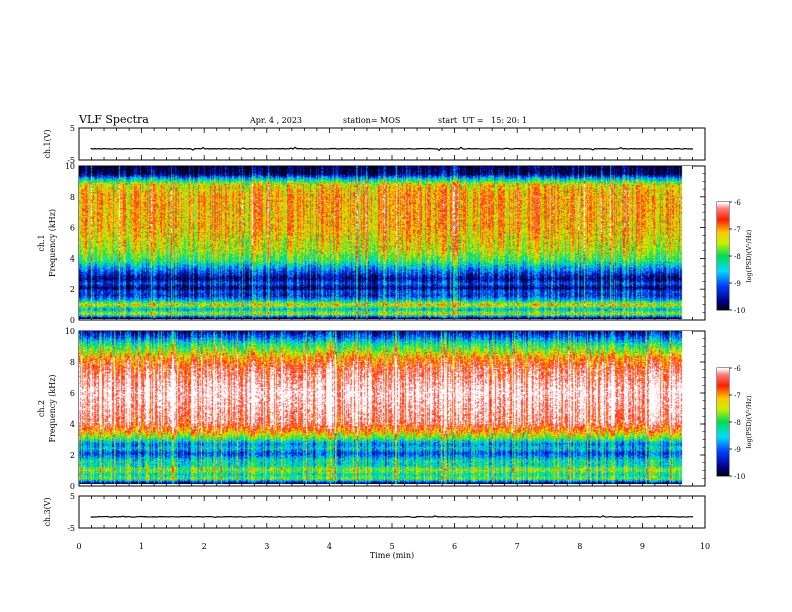 The width and height of the screenshot is (792, 612). What do you see at coordinates (517, 546) in the screenshot?
I see `ch3-waveform-xtick-label: 7` at bounding box center [517, 546].